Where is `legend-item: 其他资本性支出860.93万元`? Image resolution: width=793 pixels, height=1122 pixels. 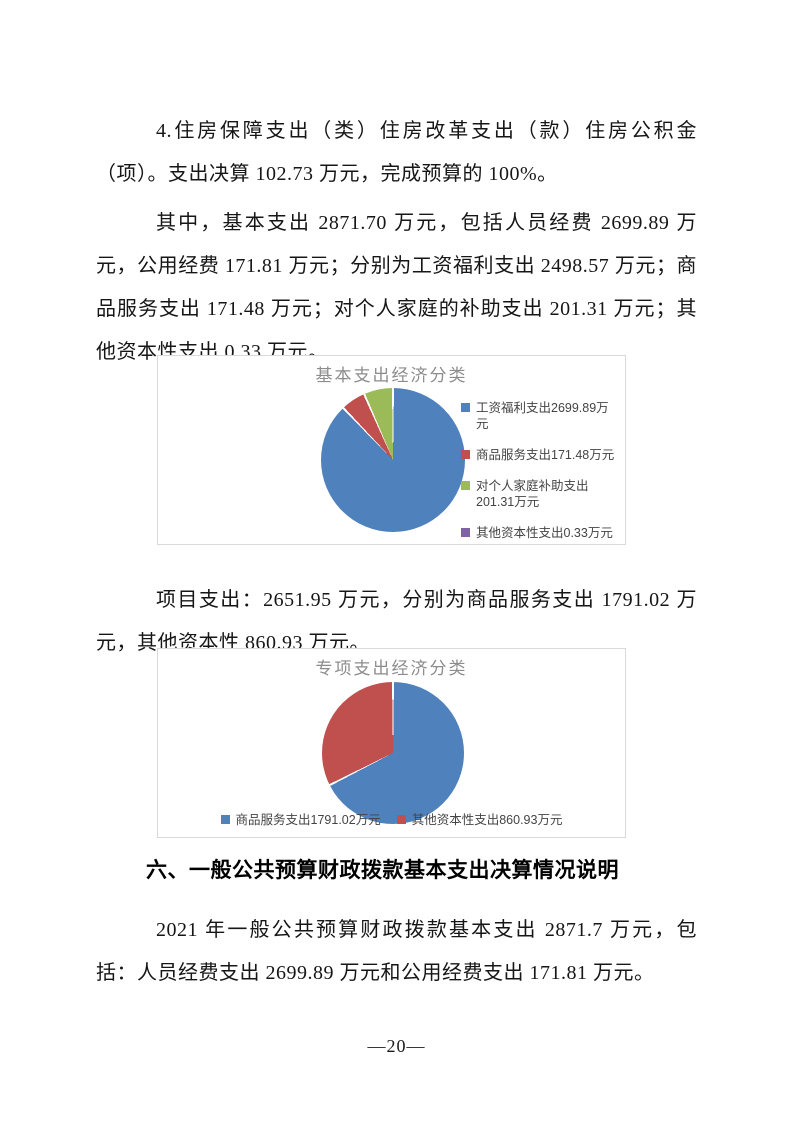 legend-item: 其他资本性支出860.93万元 is located at coordinates (479, 820).